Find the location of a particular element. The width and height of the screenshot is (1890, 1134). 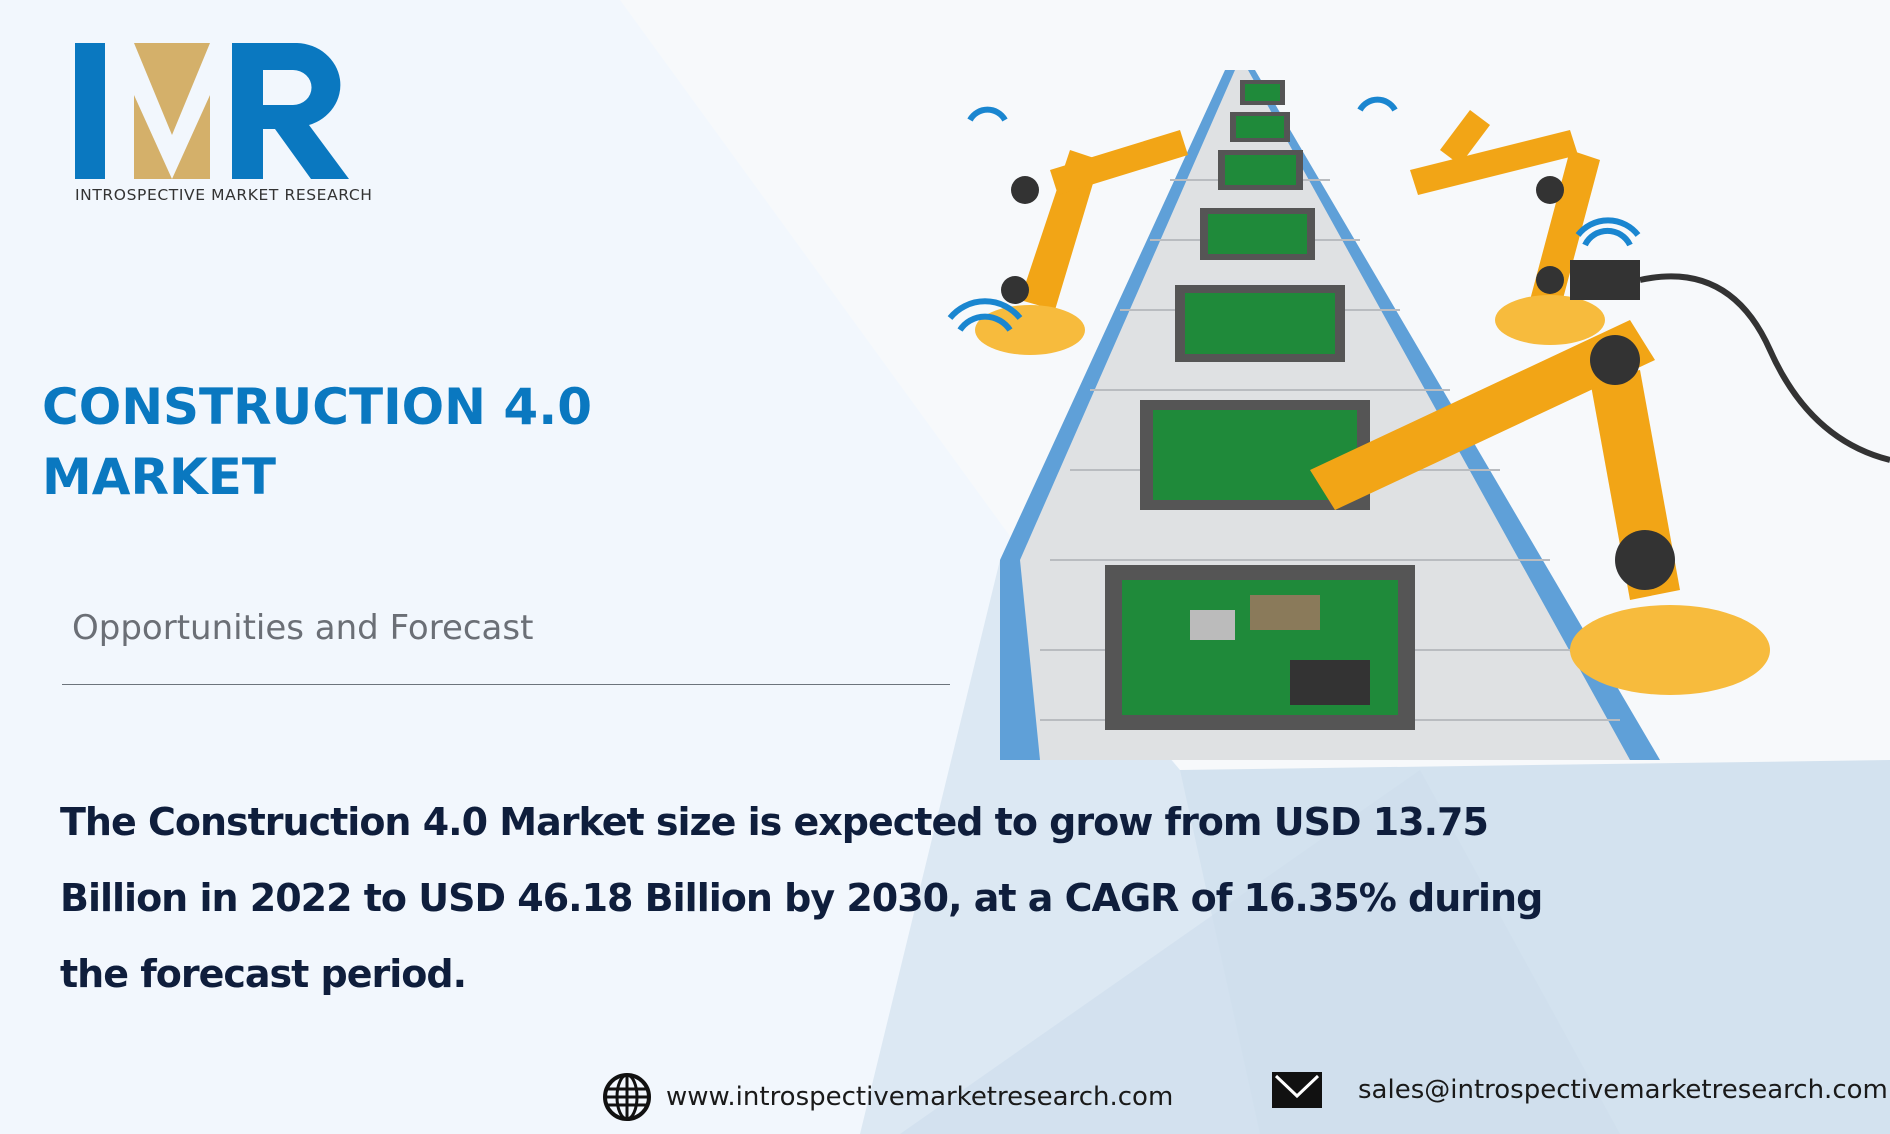

website-link: www.introspectivemarketresearch.com is located at coordinates (920, 1097).